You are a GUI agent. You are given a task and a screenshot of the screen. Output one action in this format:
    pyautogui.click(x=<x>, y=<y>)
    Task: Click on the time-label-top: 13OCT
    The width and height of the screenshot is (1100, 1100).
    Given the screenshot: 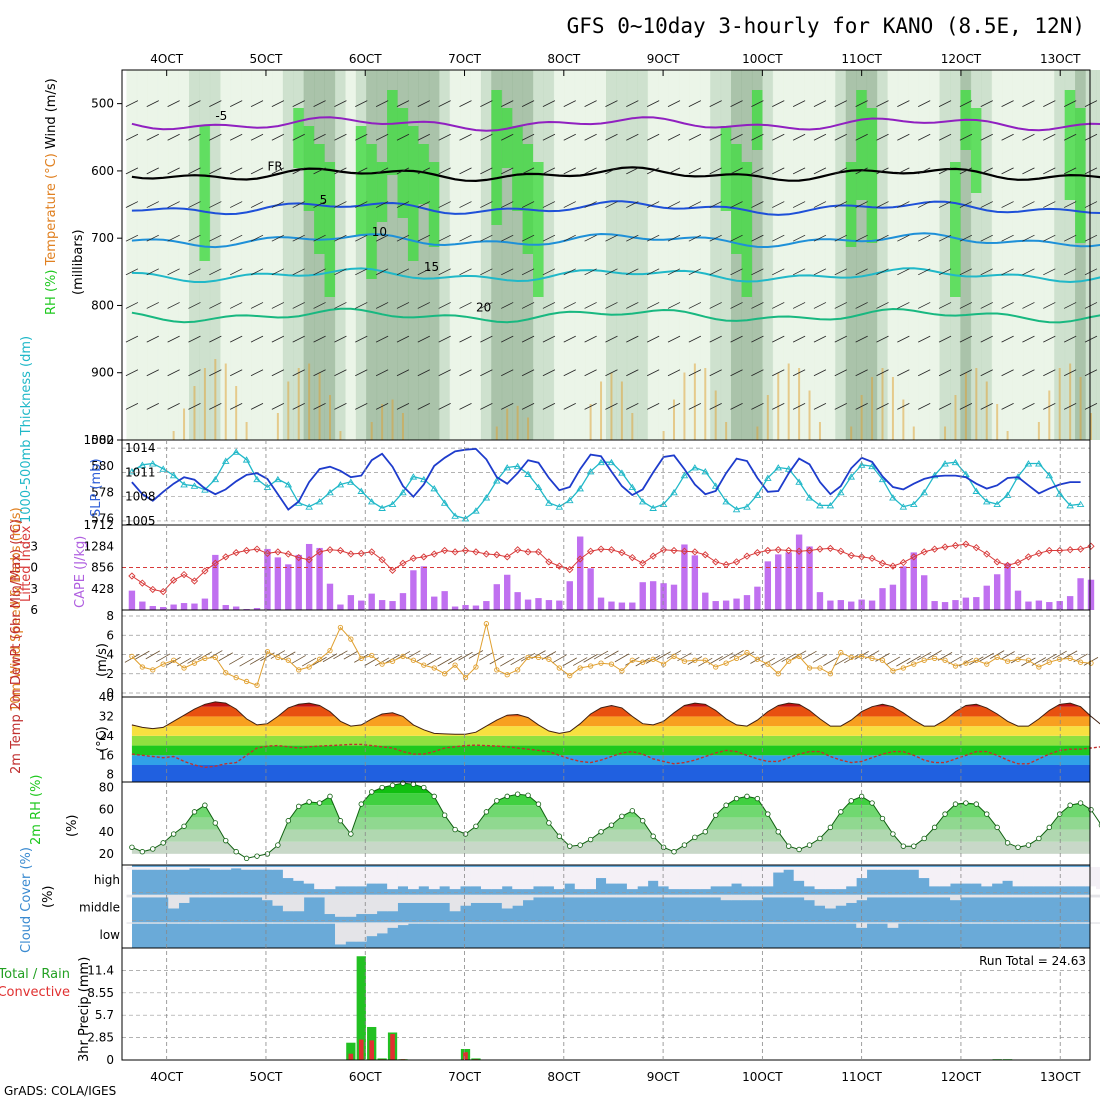 What is the action you would take?
    pyautogui.click(x=1060, y=59)
    